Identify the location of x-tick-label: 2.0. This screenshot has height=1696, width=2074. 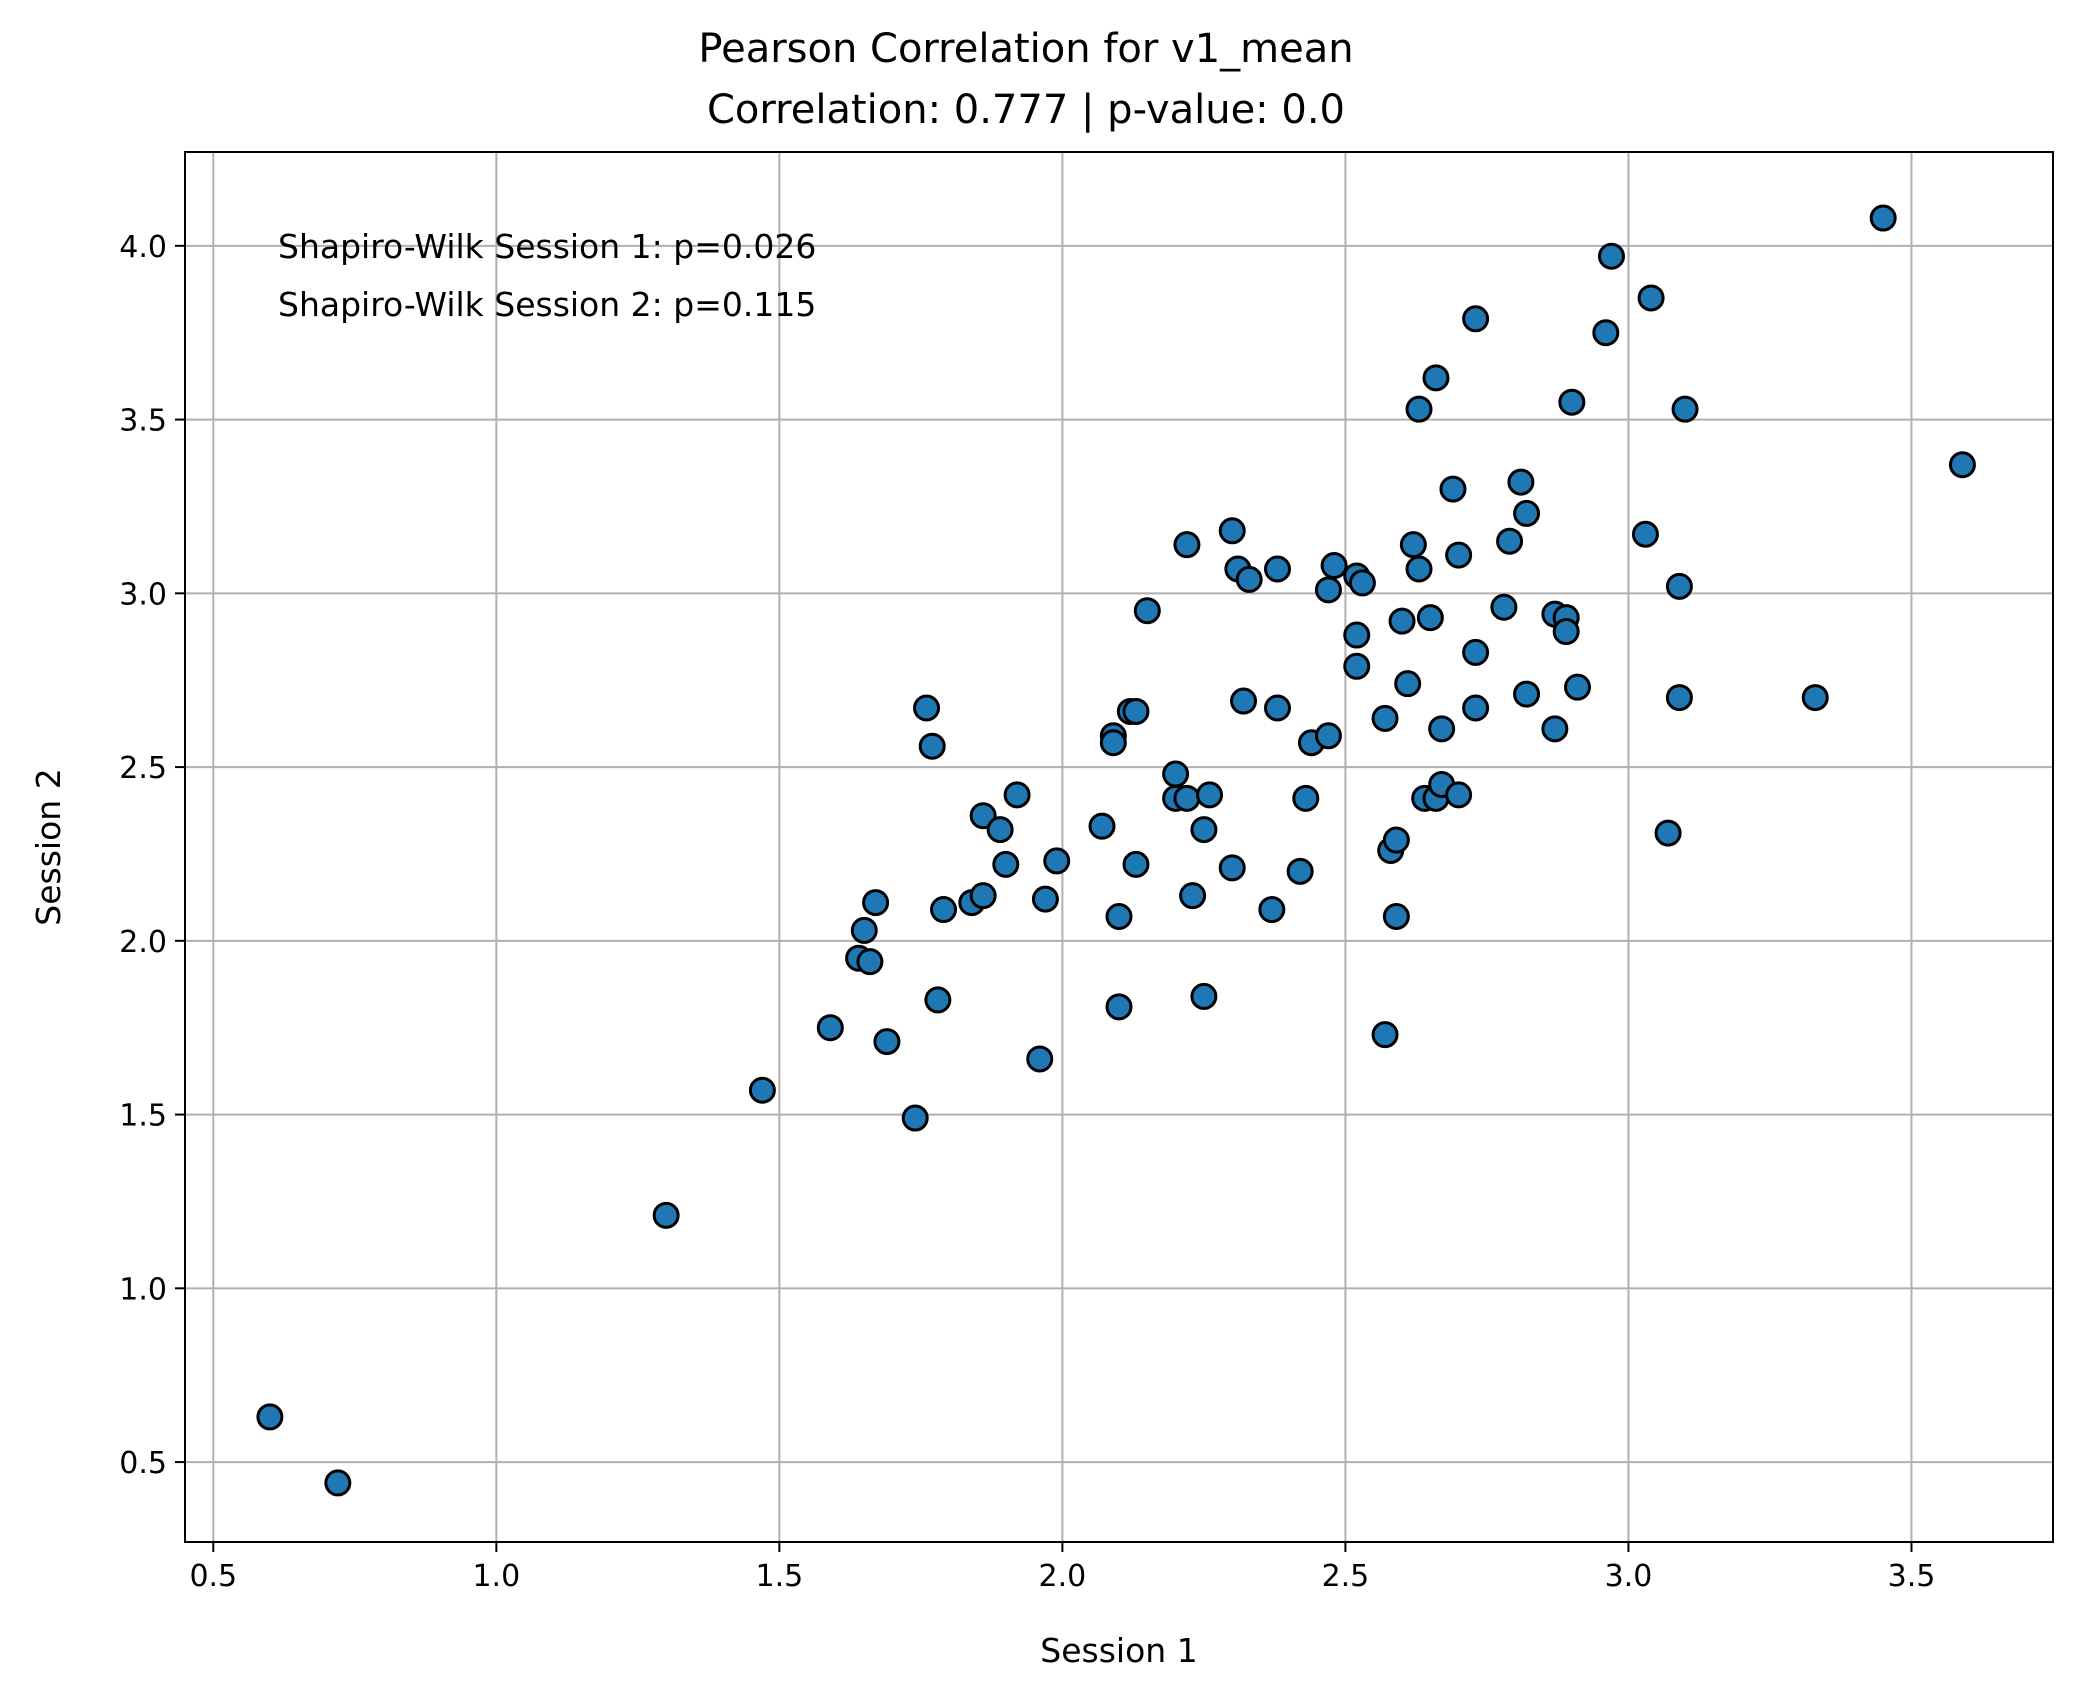
(1063, 1576).